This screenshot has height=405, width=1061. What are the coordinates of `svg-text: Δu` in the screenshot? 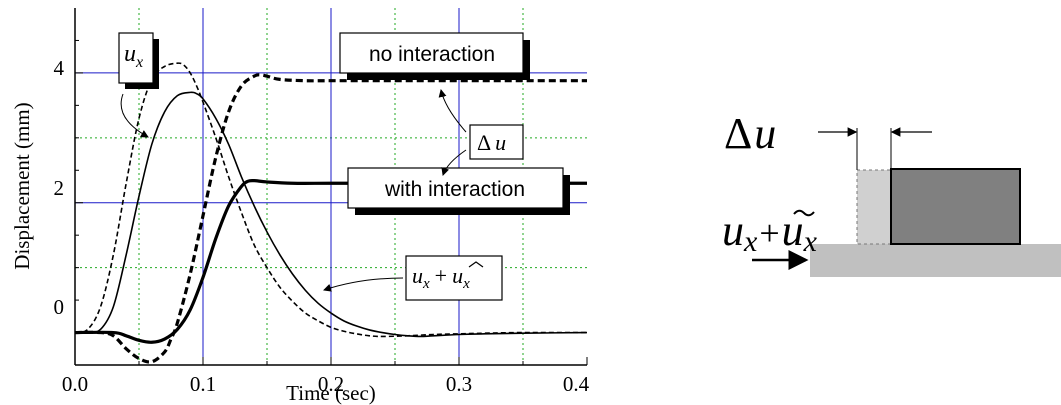 It's located at (491, 142).